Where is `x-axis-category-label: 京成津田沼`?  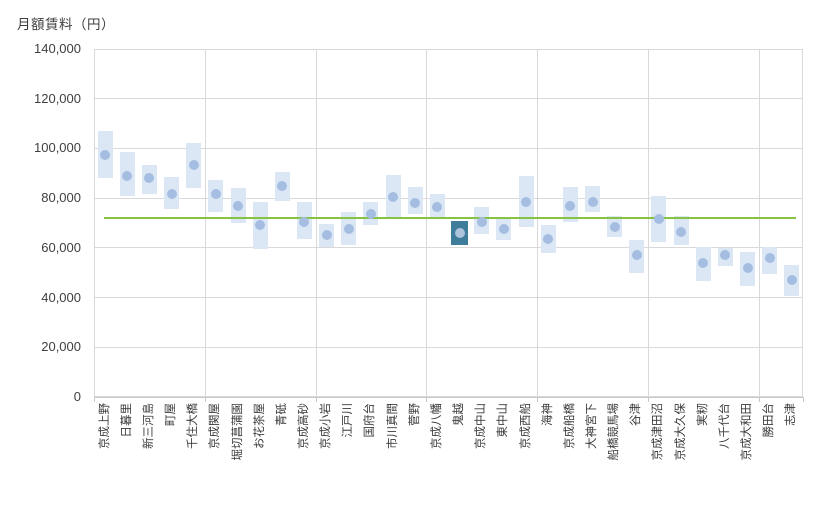
x-axis-category-label: 京成津田沼 is located at coordinates (658, 432).